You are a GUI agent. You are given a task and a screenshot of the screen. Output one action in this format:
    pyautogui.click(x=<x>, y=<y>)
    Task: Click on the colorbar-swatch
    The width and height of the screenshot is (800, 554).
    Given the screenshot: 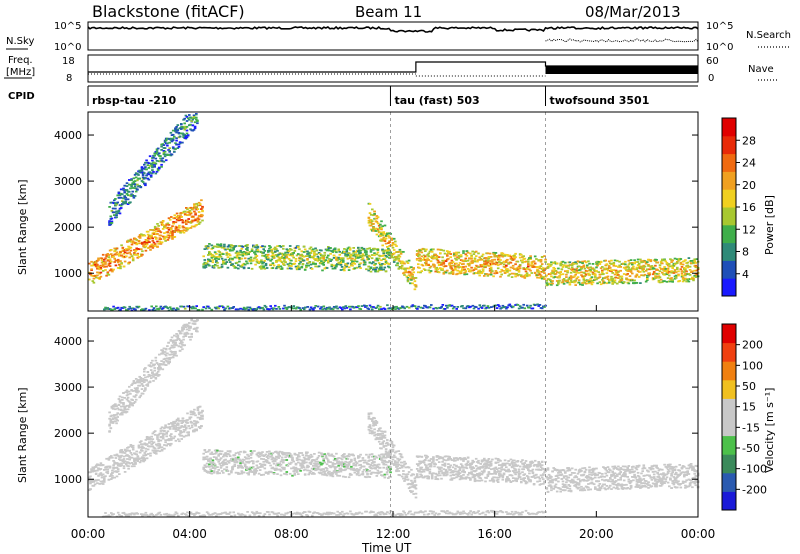 What is the action you would take?
    pyautogui.click(x=729, y=287)
    